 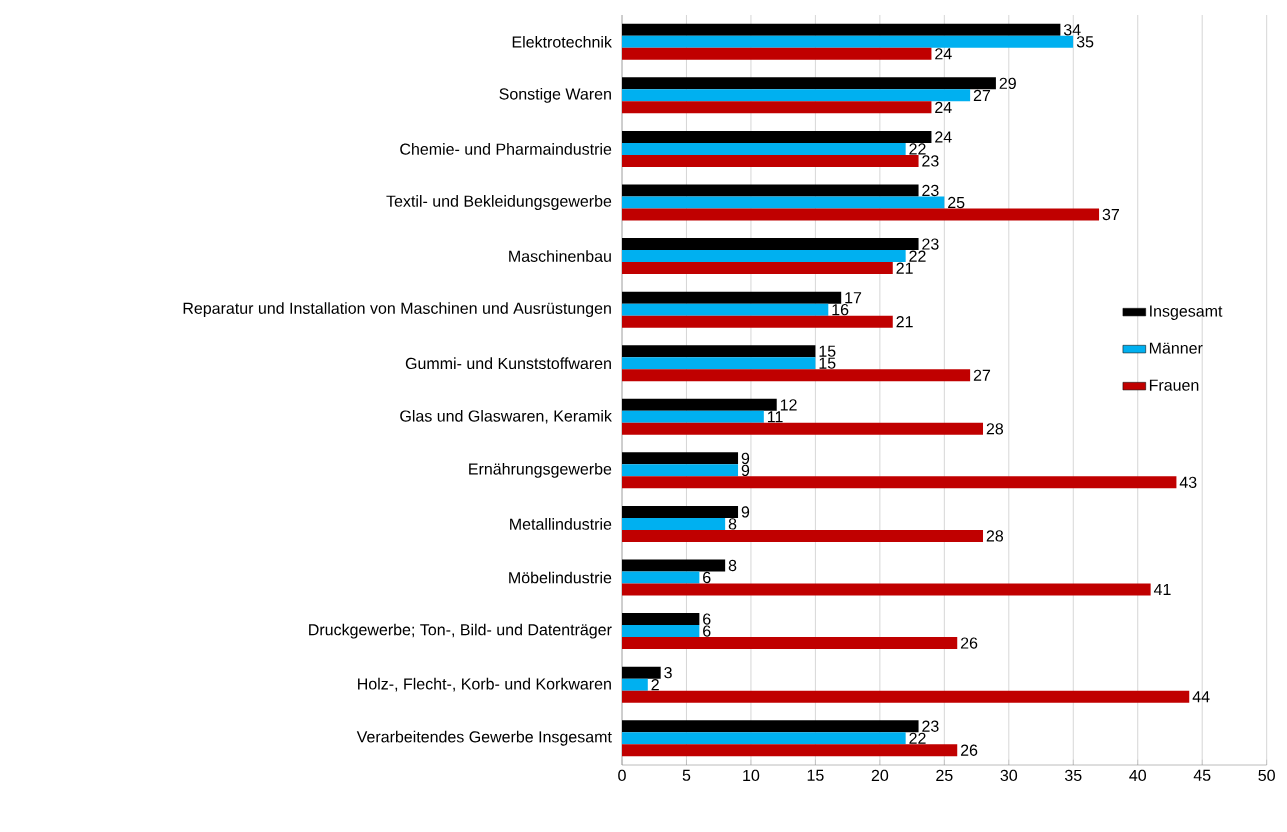 I want to click on x-tick-label: 35, so click(x=1073, y=775).